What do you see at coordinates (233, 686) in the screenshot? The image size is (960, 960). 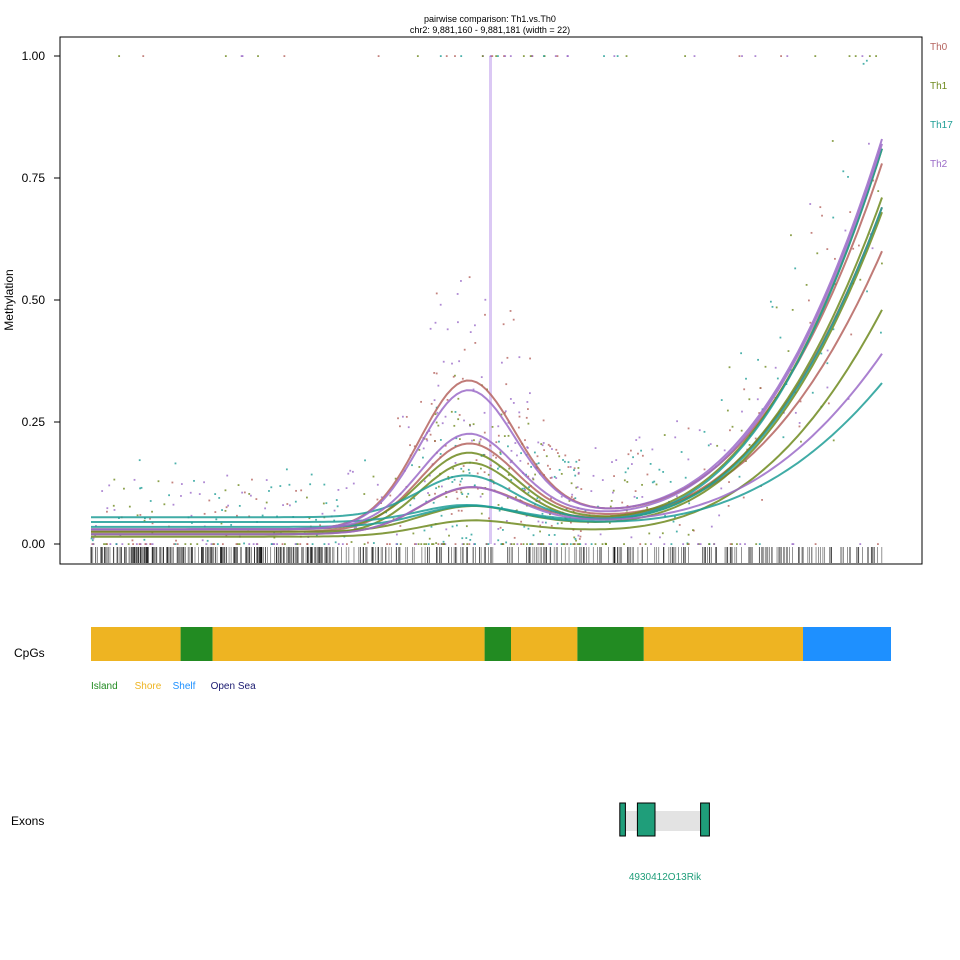 I see `cpg-legend-item: Open Sea` at bounding box center [233, 686].